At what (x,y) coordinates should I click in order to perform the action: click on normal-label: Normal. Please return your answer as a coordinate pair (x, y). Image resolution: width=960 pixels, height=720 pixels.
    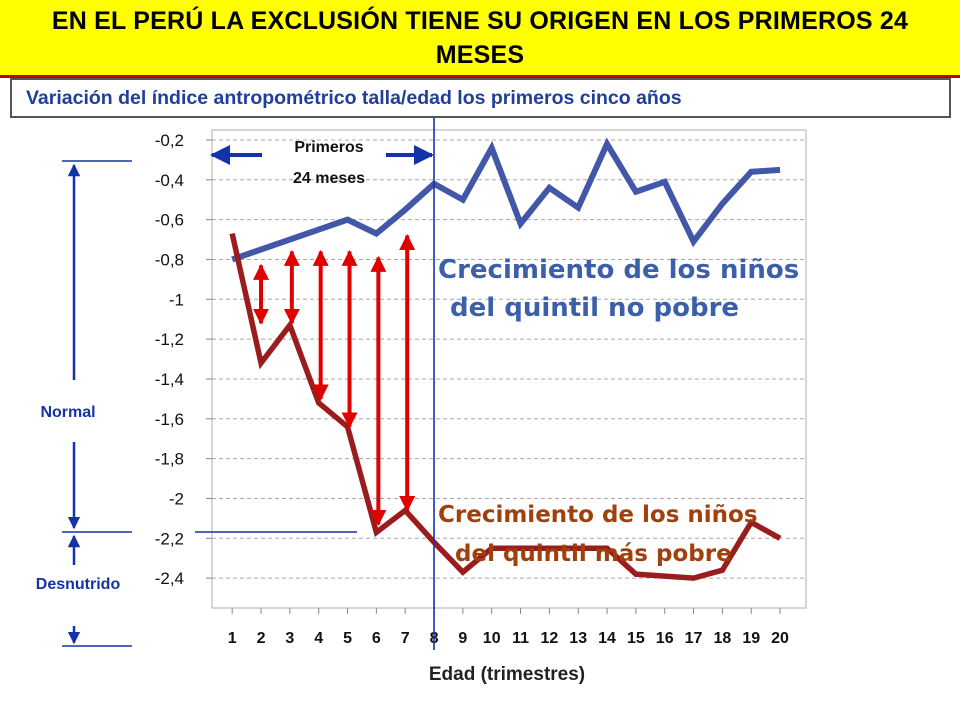
    Looking at the image, I should click on (67, 412).